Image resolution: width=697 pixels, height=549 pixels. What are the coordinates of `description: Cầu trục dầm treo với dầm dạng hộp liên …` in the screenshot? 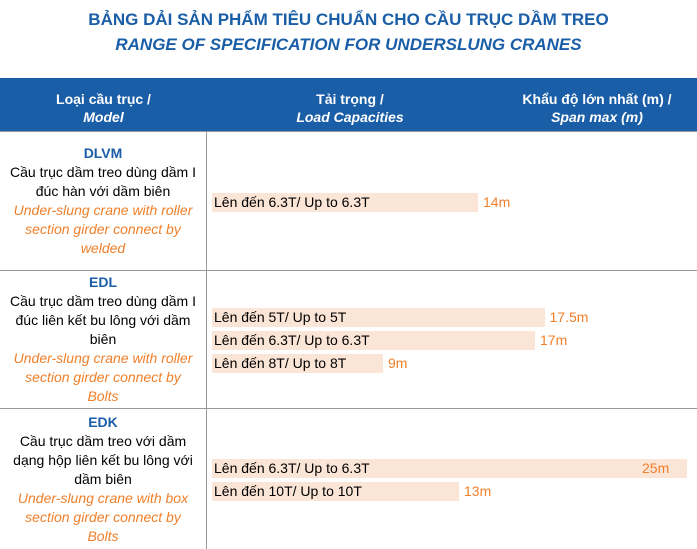 It's located at (103, 459).